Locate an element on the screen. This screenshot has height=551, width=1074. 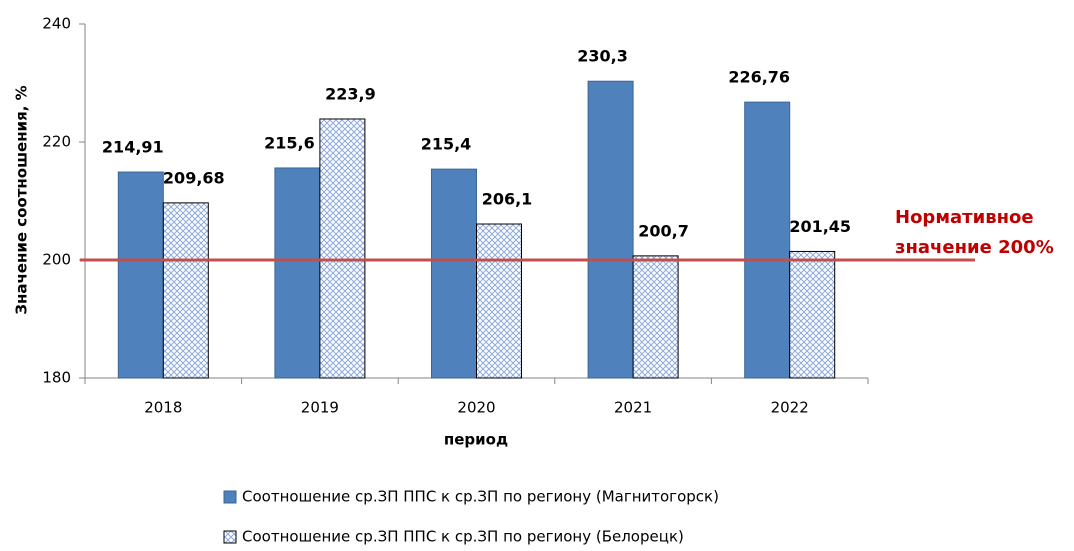
x-axis-title: период is located at coordinates (476, 440).